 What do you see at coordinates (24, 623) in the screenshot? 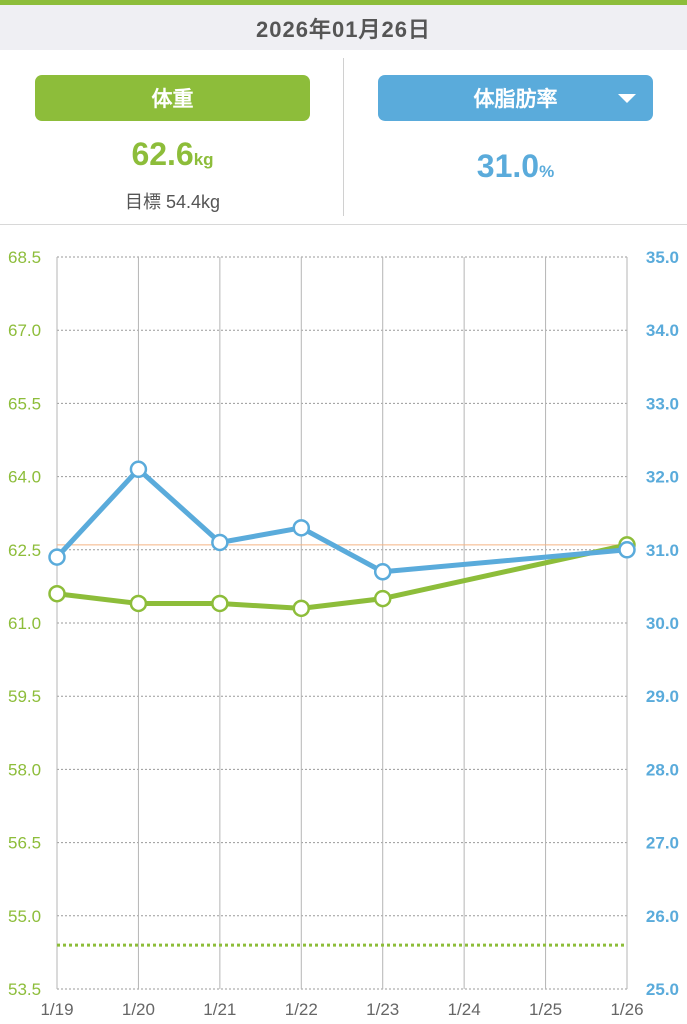
I see `left-axis-tick-label: 61.0` at bounding box center [24, 623].